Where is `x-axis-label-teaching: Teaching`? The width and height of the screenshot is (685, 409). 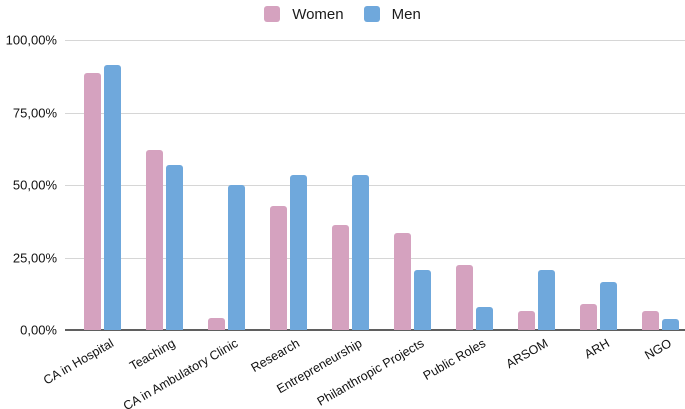 x-axis-label-teaching: Teaching is located at coordinates (152, 355).